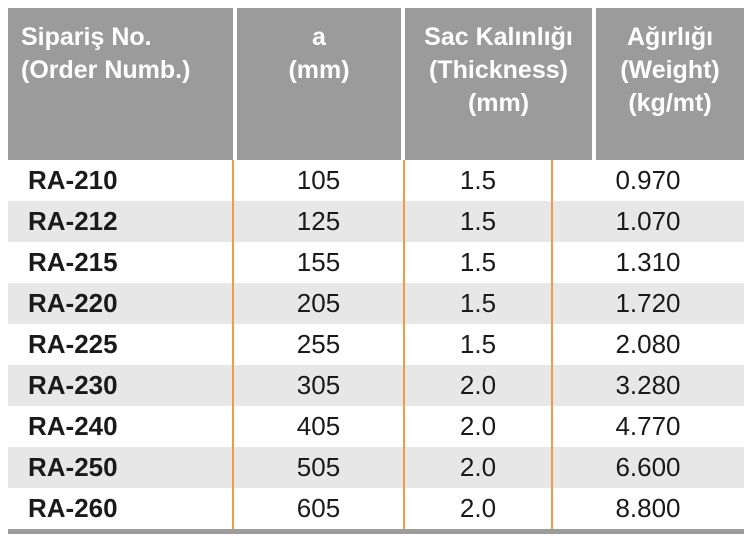 The width and height of the screenshot is (750, 537). I want to click on header-order-number: Sipariş No. (Order Numb.), so click(120, 84).